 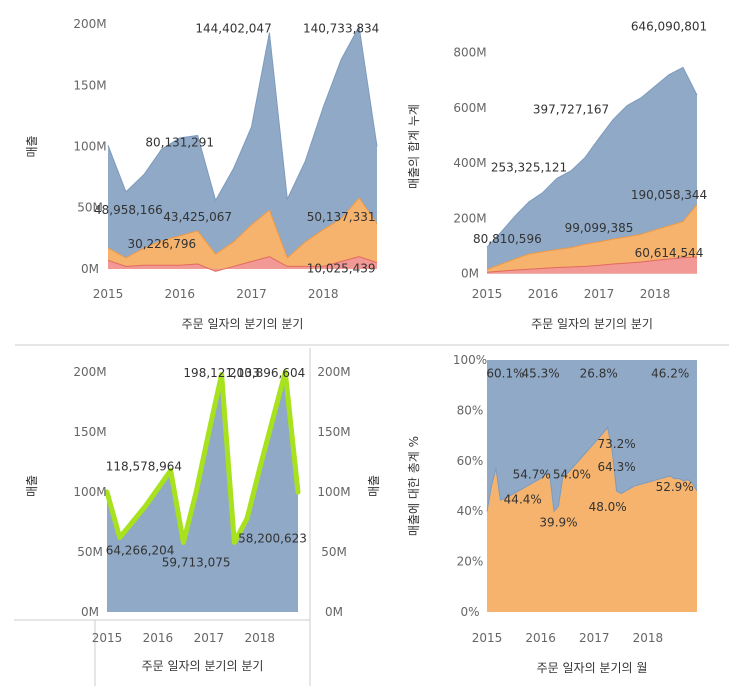 I want to click on bl-data-label: 64,266,204, so click(x=140, y=550).